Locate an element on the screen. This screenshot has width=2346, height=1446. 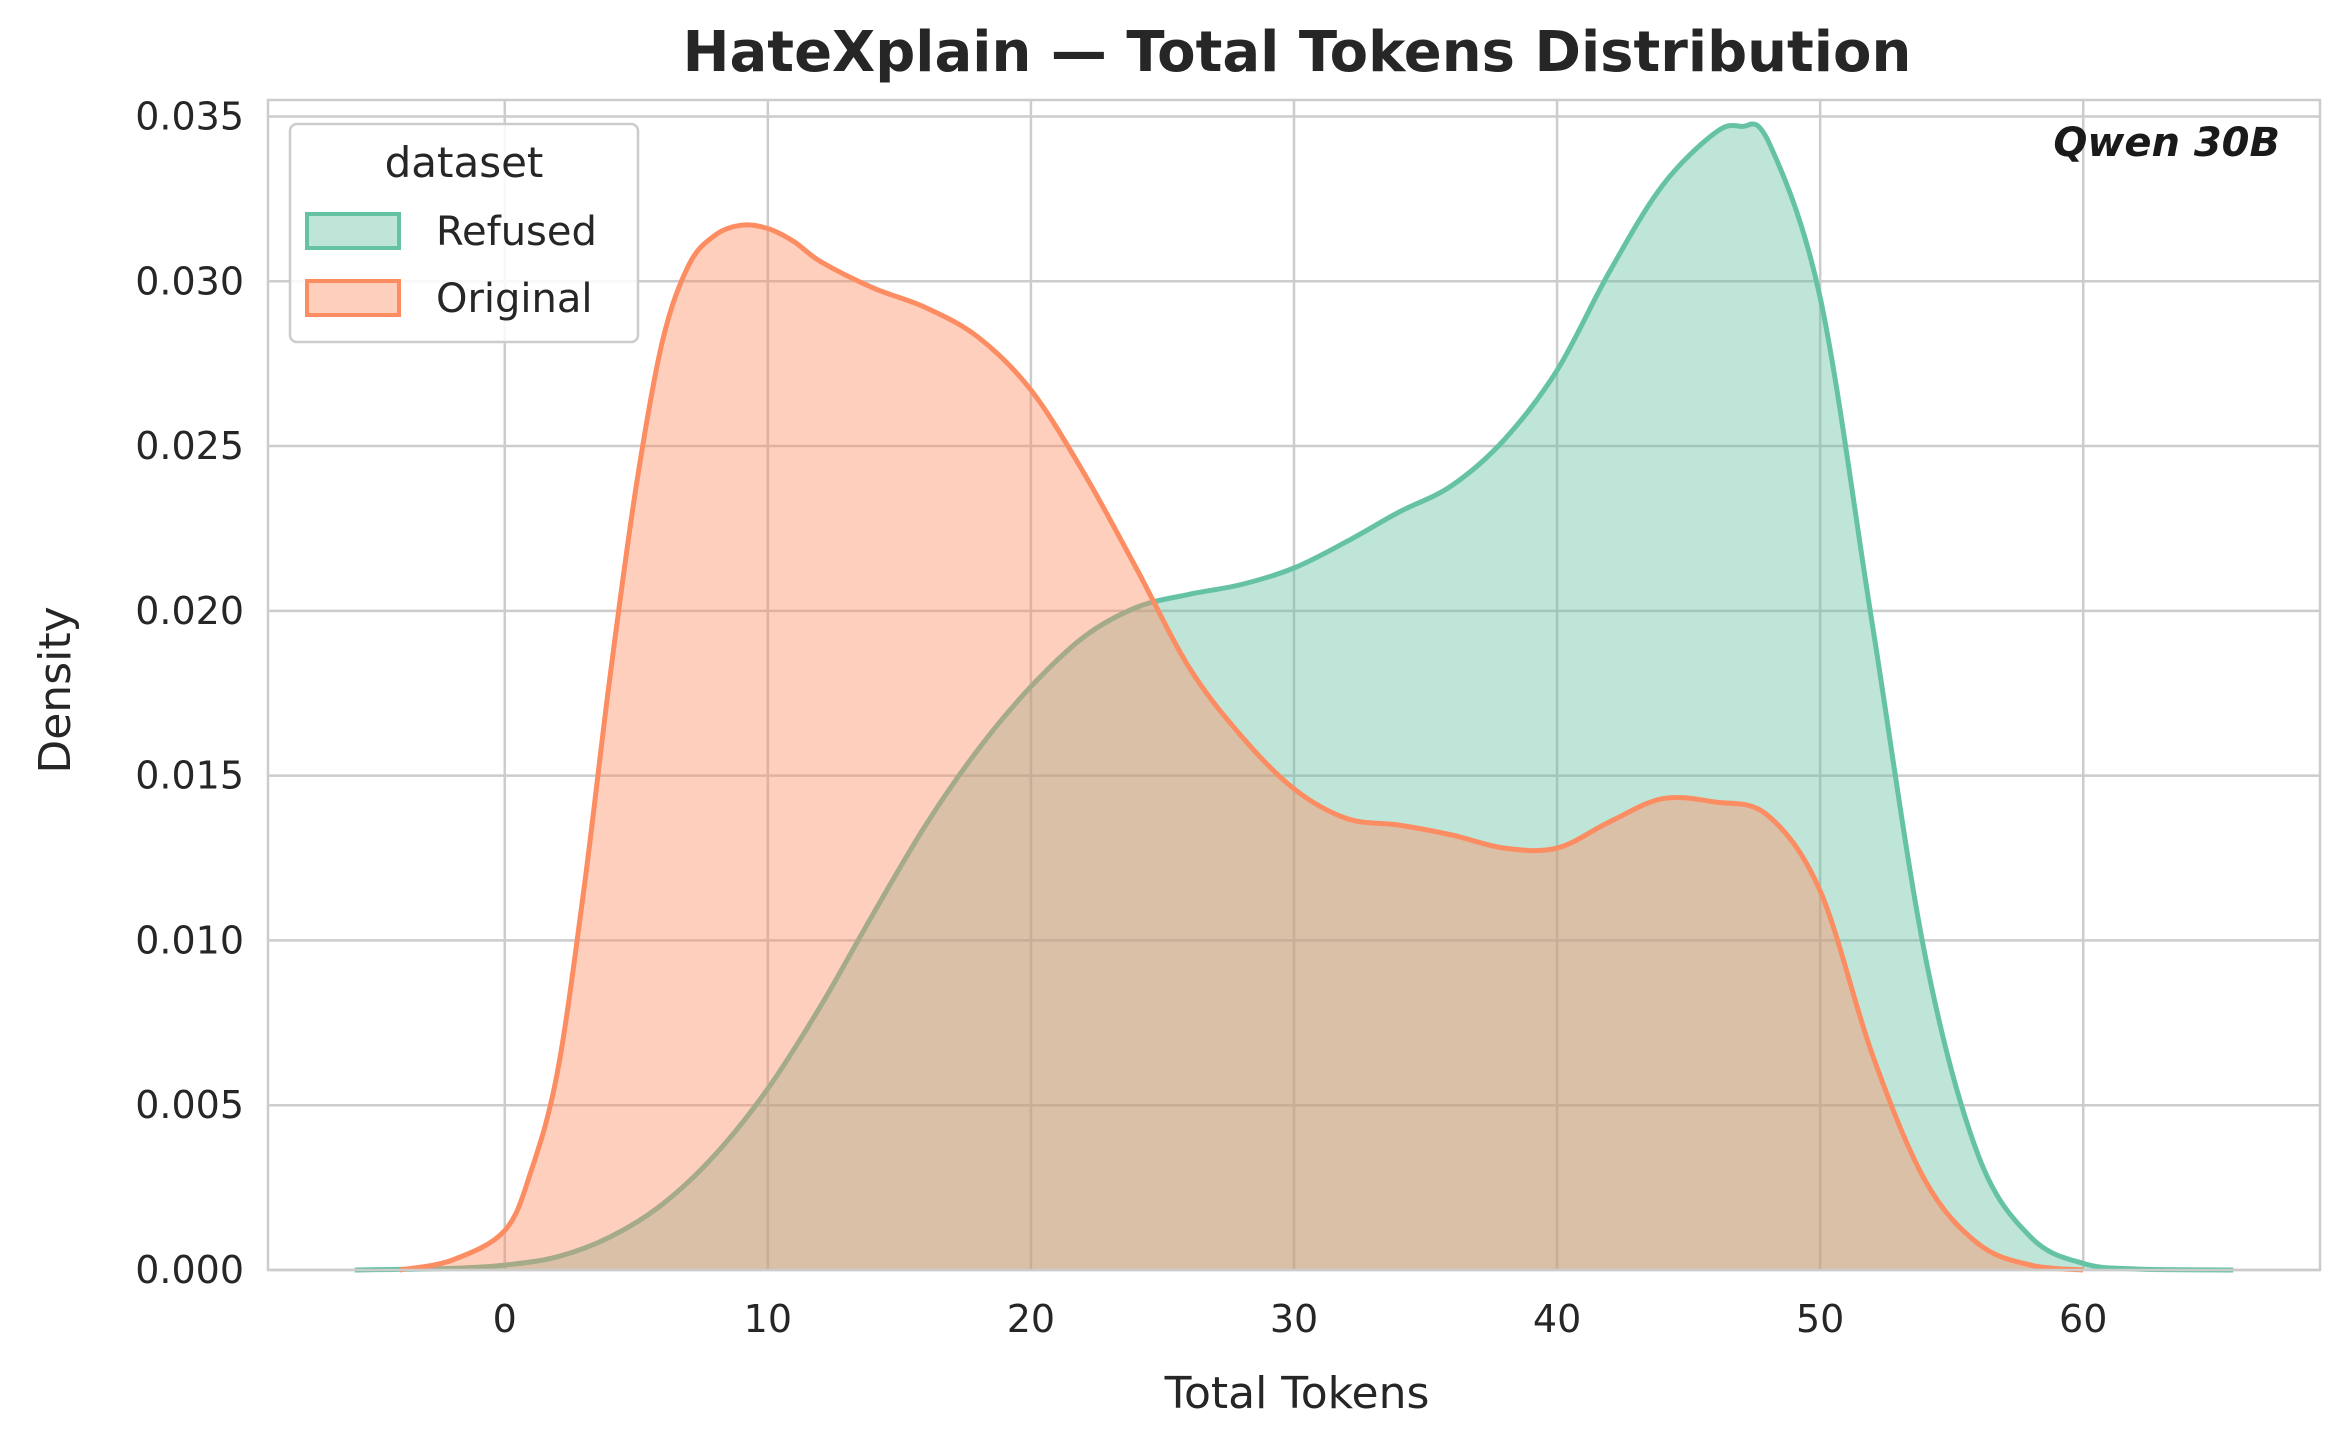
x-tick-label: 30 is located at coordinates (1294, 1319).